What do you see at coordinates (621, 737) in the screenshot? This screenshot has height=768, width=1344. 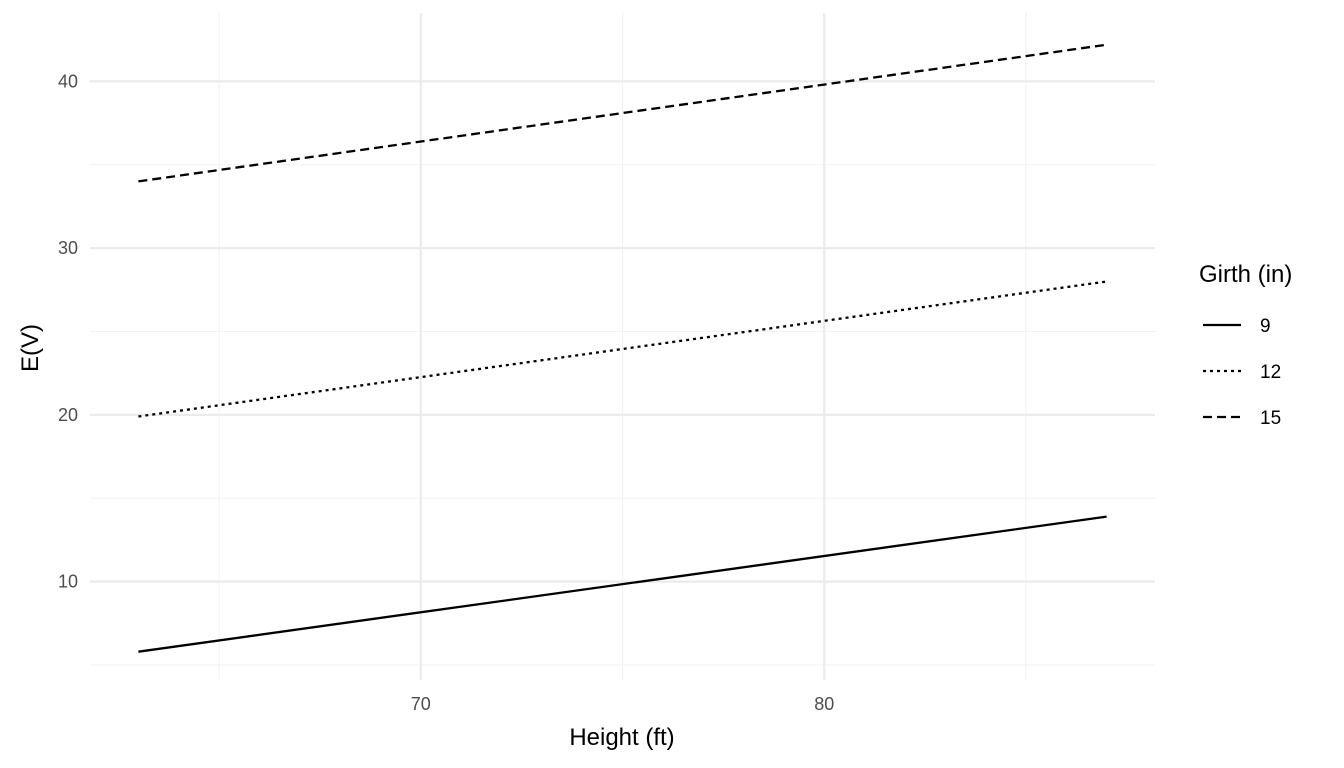 I see `x-axis-title: Height (ft)` at bounding box center [621, 737].